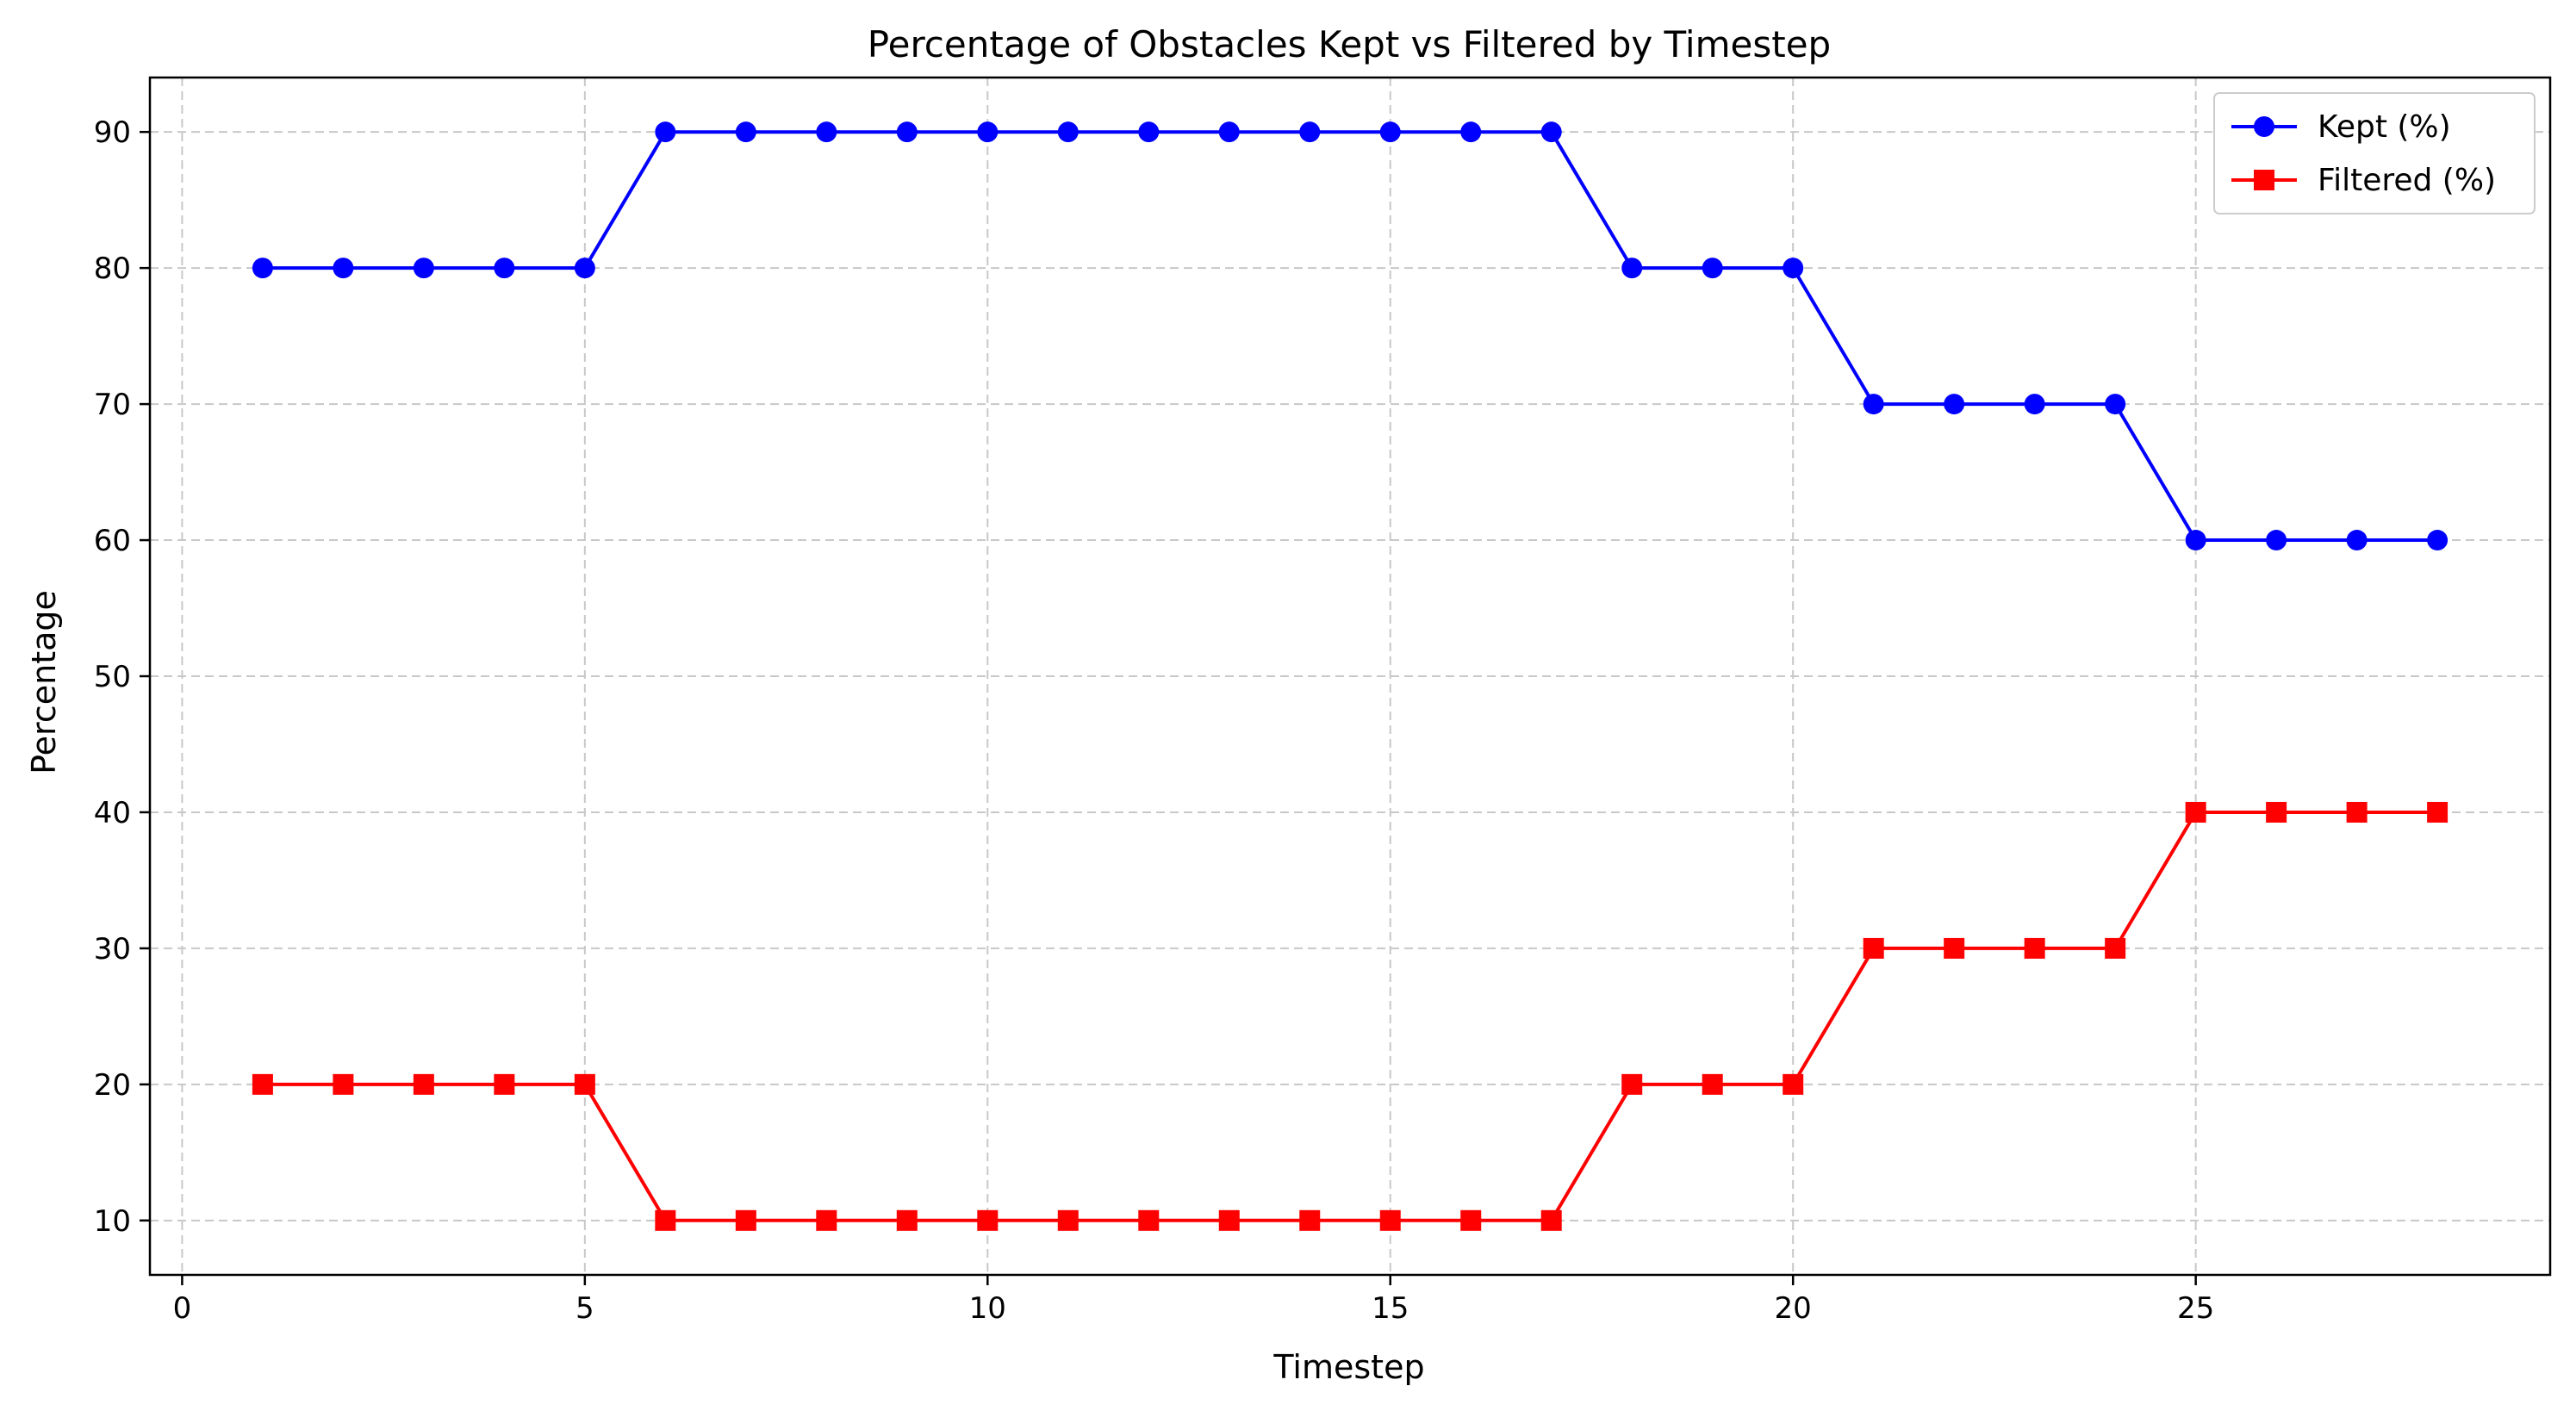 The image size is (2576, 1411). Describe the element at coordinates (113, 405) in the screenshot. I see `y-tick-label: 70` at that location.